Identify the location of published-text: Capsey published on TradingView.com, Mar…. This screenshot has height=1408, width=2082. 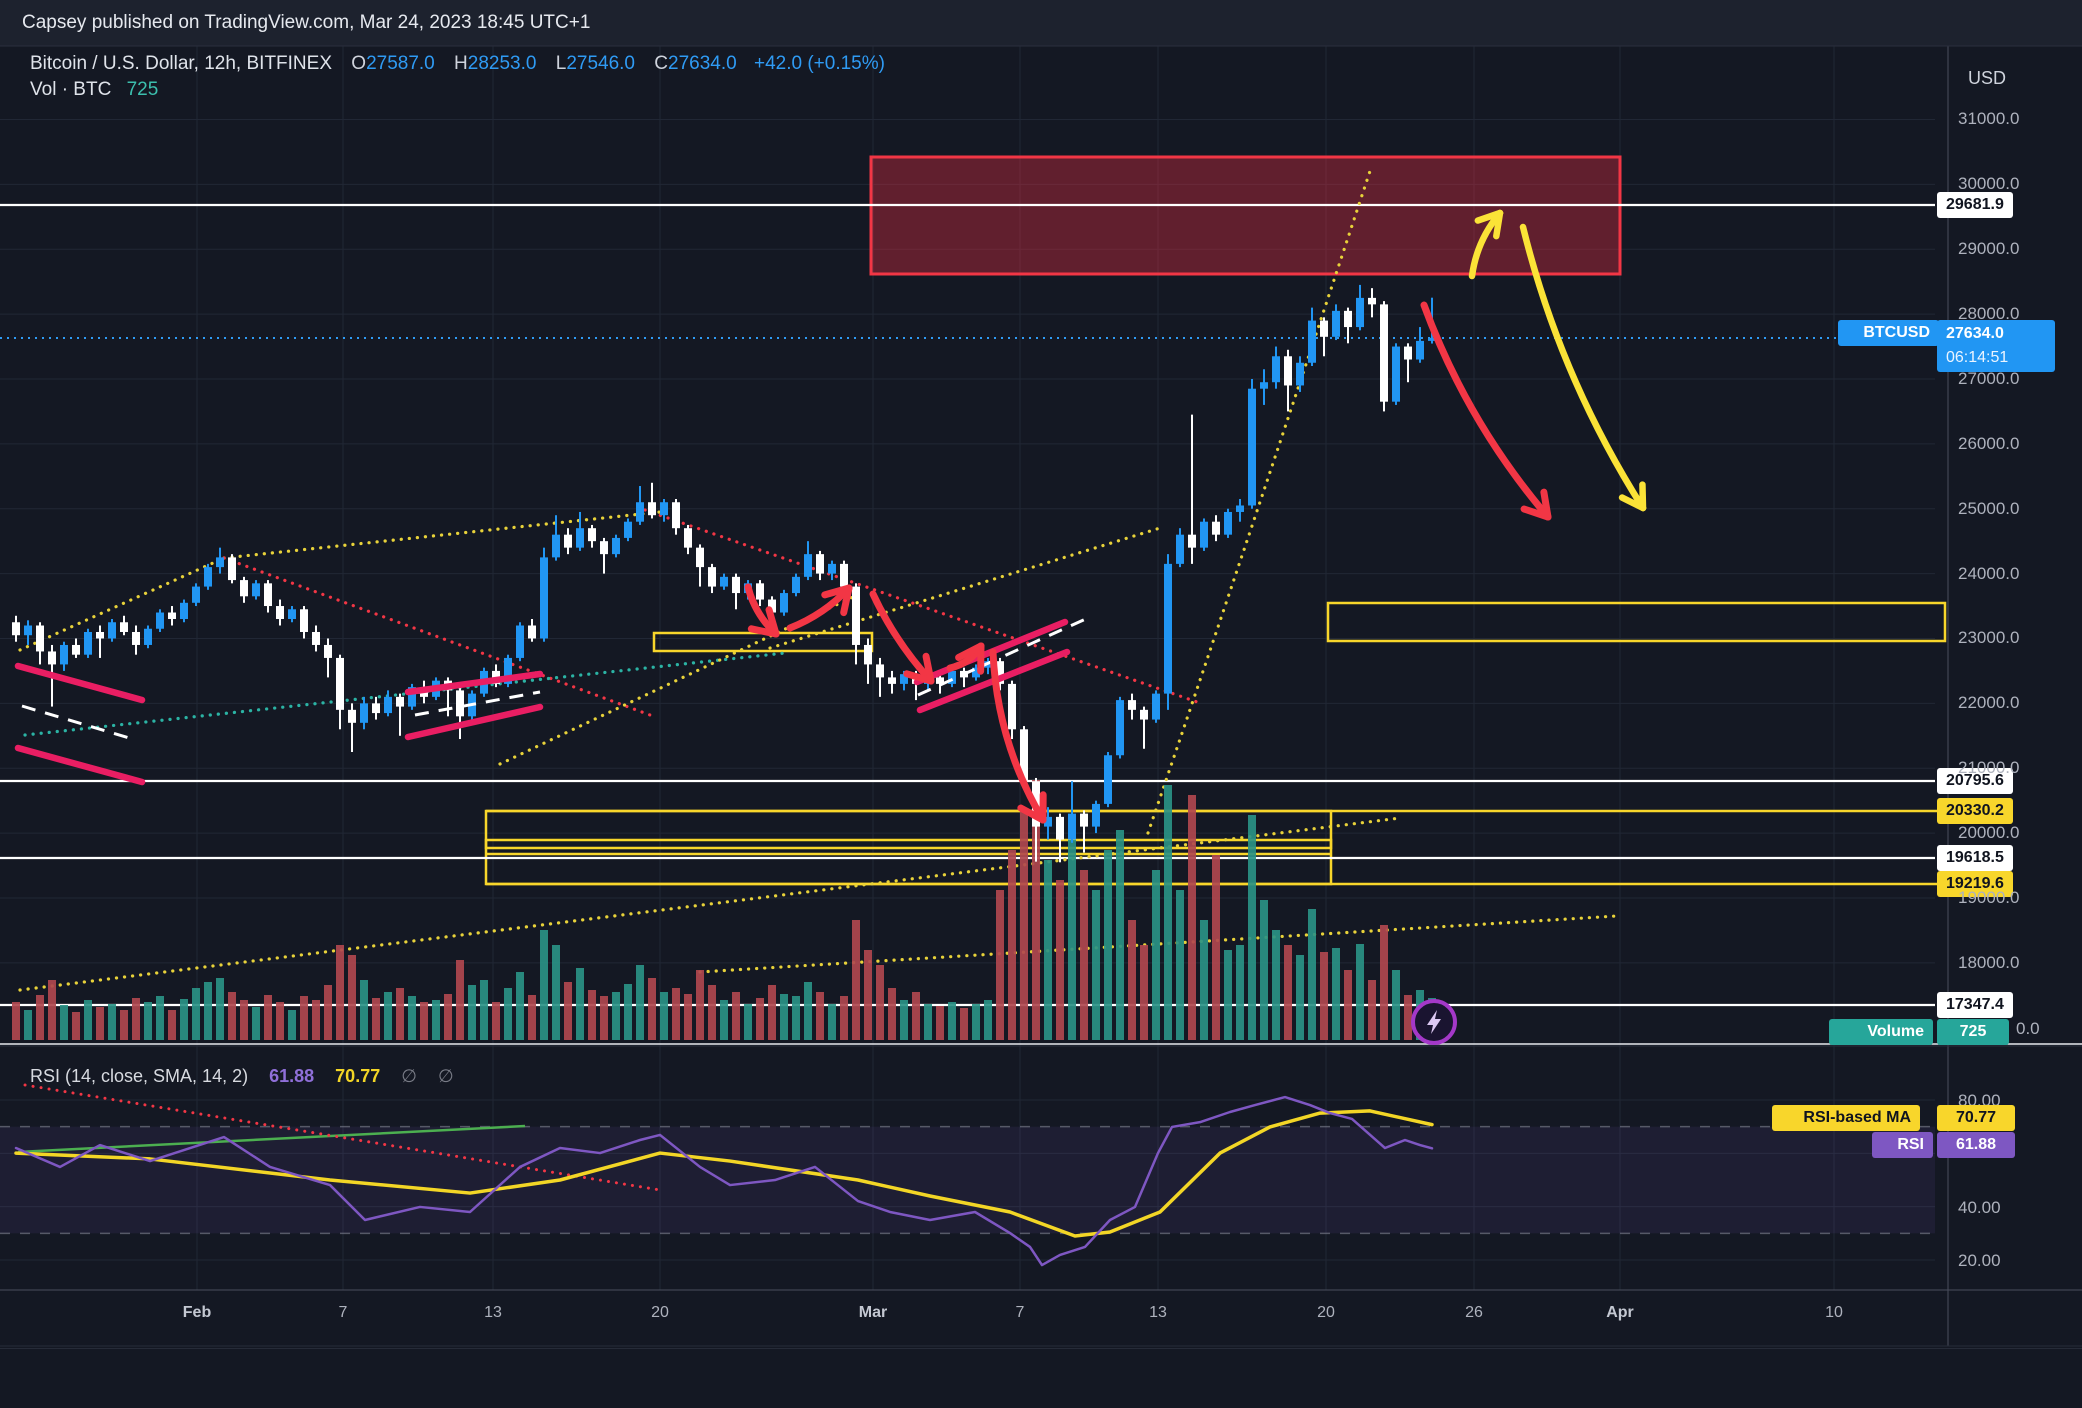
(306, 22).